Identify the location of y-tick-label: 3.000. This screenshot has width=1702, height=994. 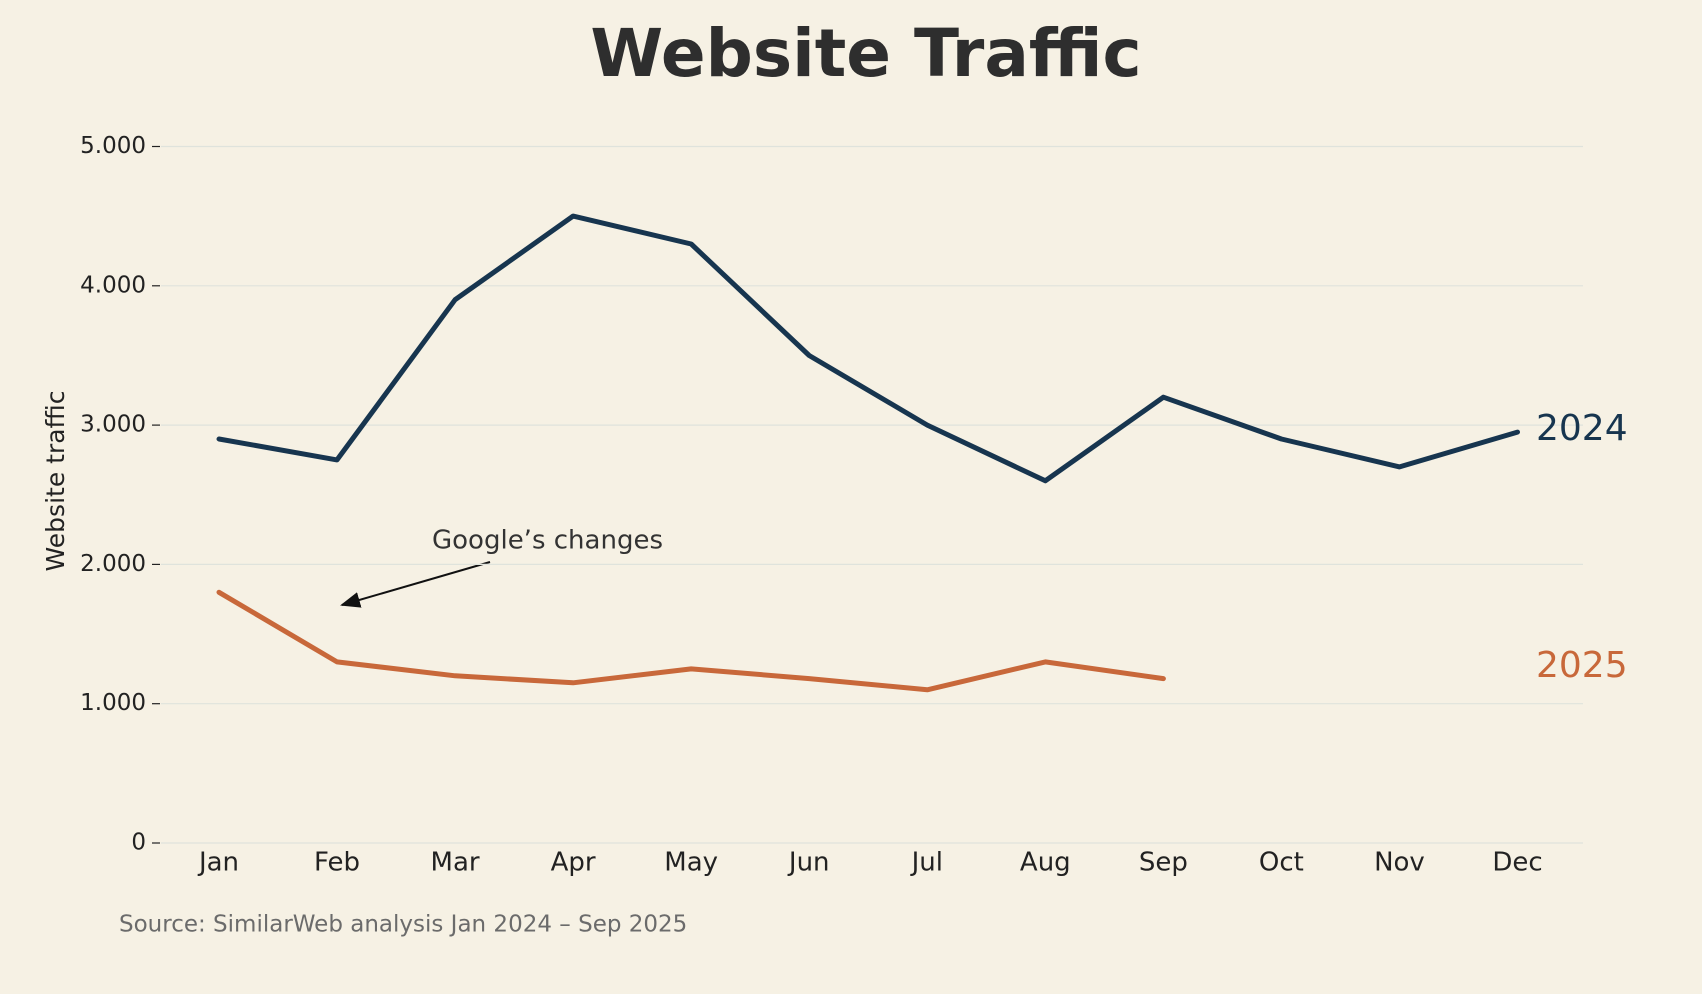
(113, 425).